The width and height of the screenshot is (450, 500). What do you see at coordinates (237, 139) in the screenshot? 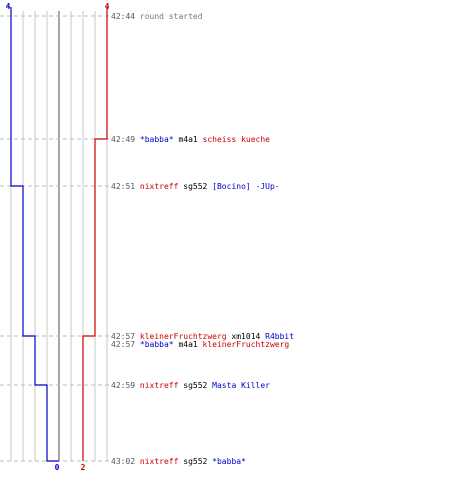
I see `event-victim: scheiss kueche` at bounding box center [237, 139].